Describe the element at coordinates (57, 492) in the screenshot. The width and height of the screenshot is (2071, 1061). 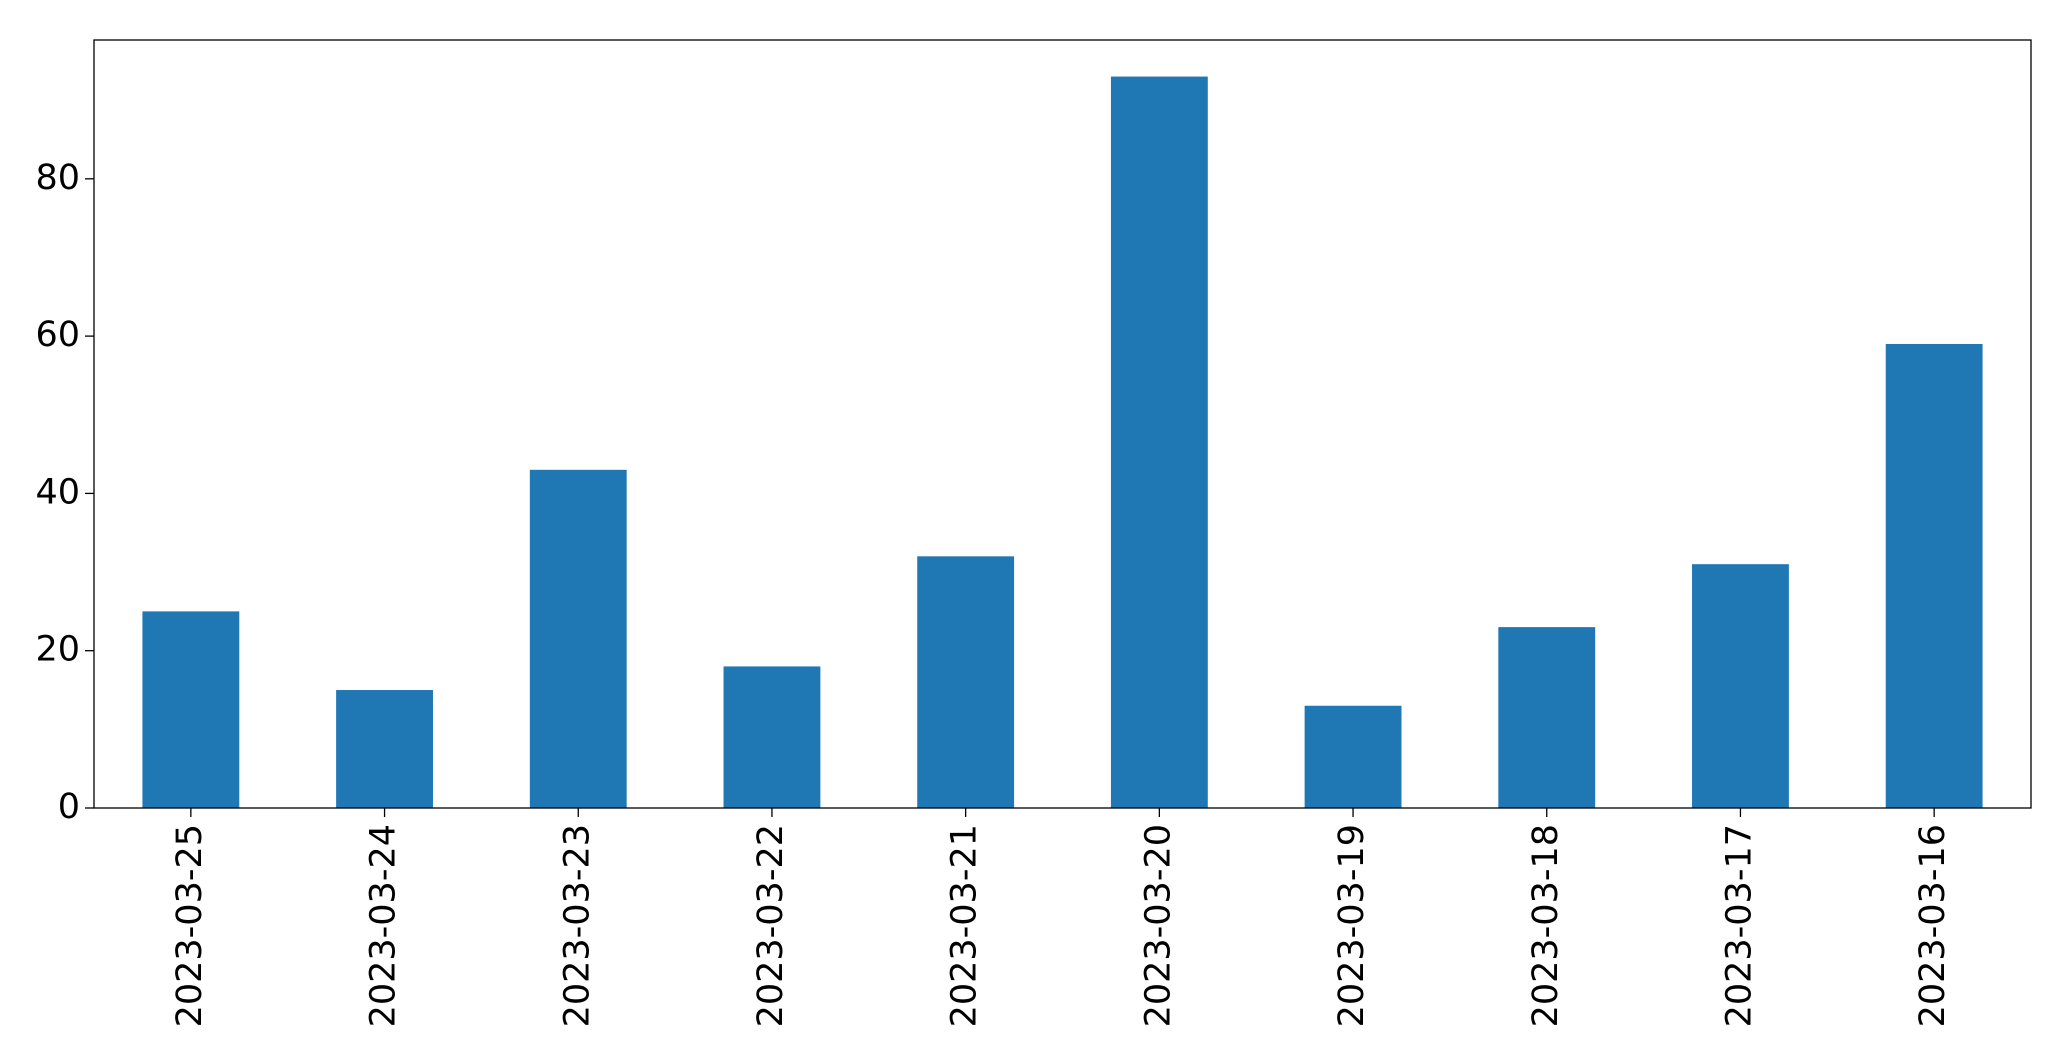
I see `y-tick-label: 40` at that location.